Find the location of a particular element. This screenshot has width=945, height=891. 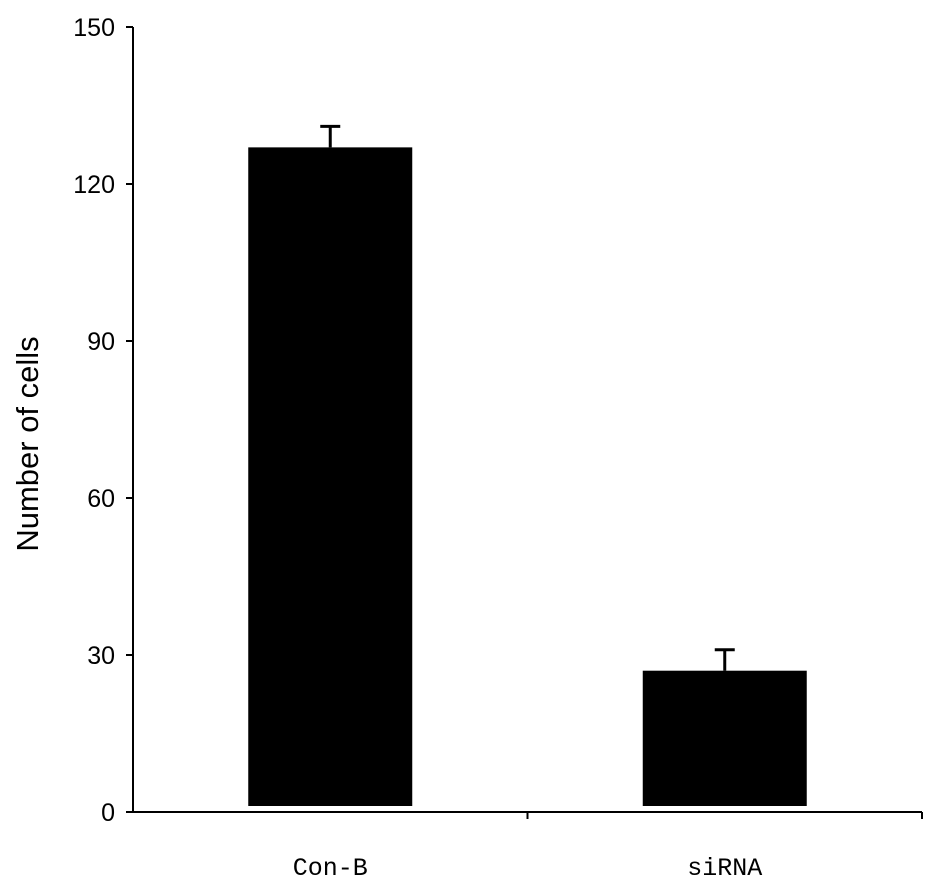

x-category-label: siRNA is located at coordinates (724, 868).